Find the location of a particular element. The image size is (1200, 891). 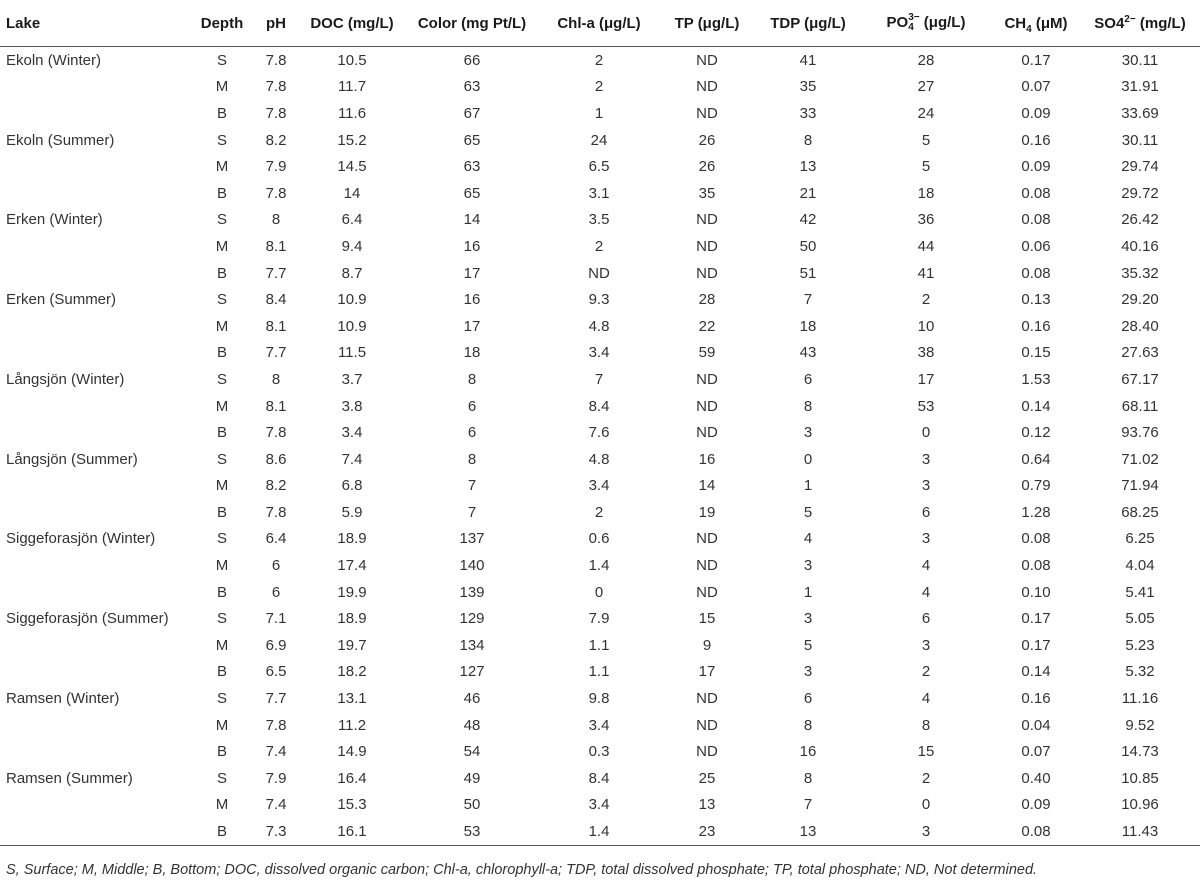

cell-ch4: 1.53 is located at coordinates (1036, 379).